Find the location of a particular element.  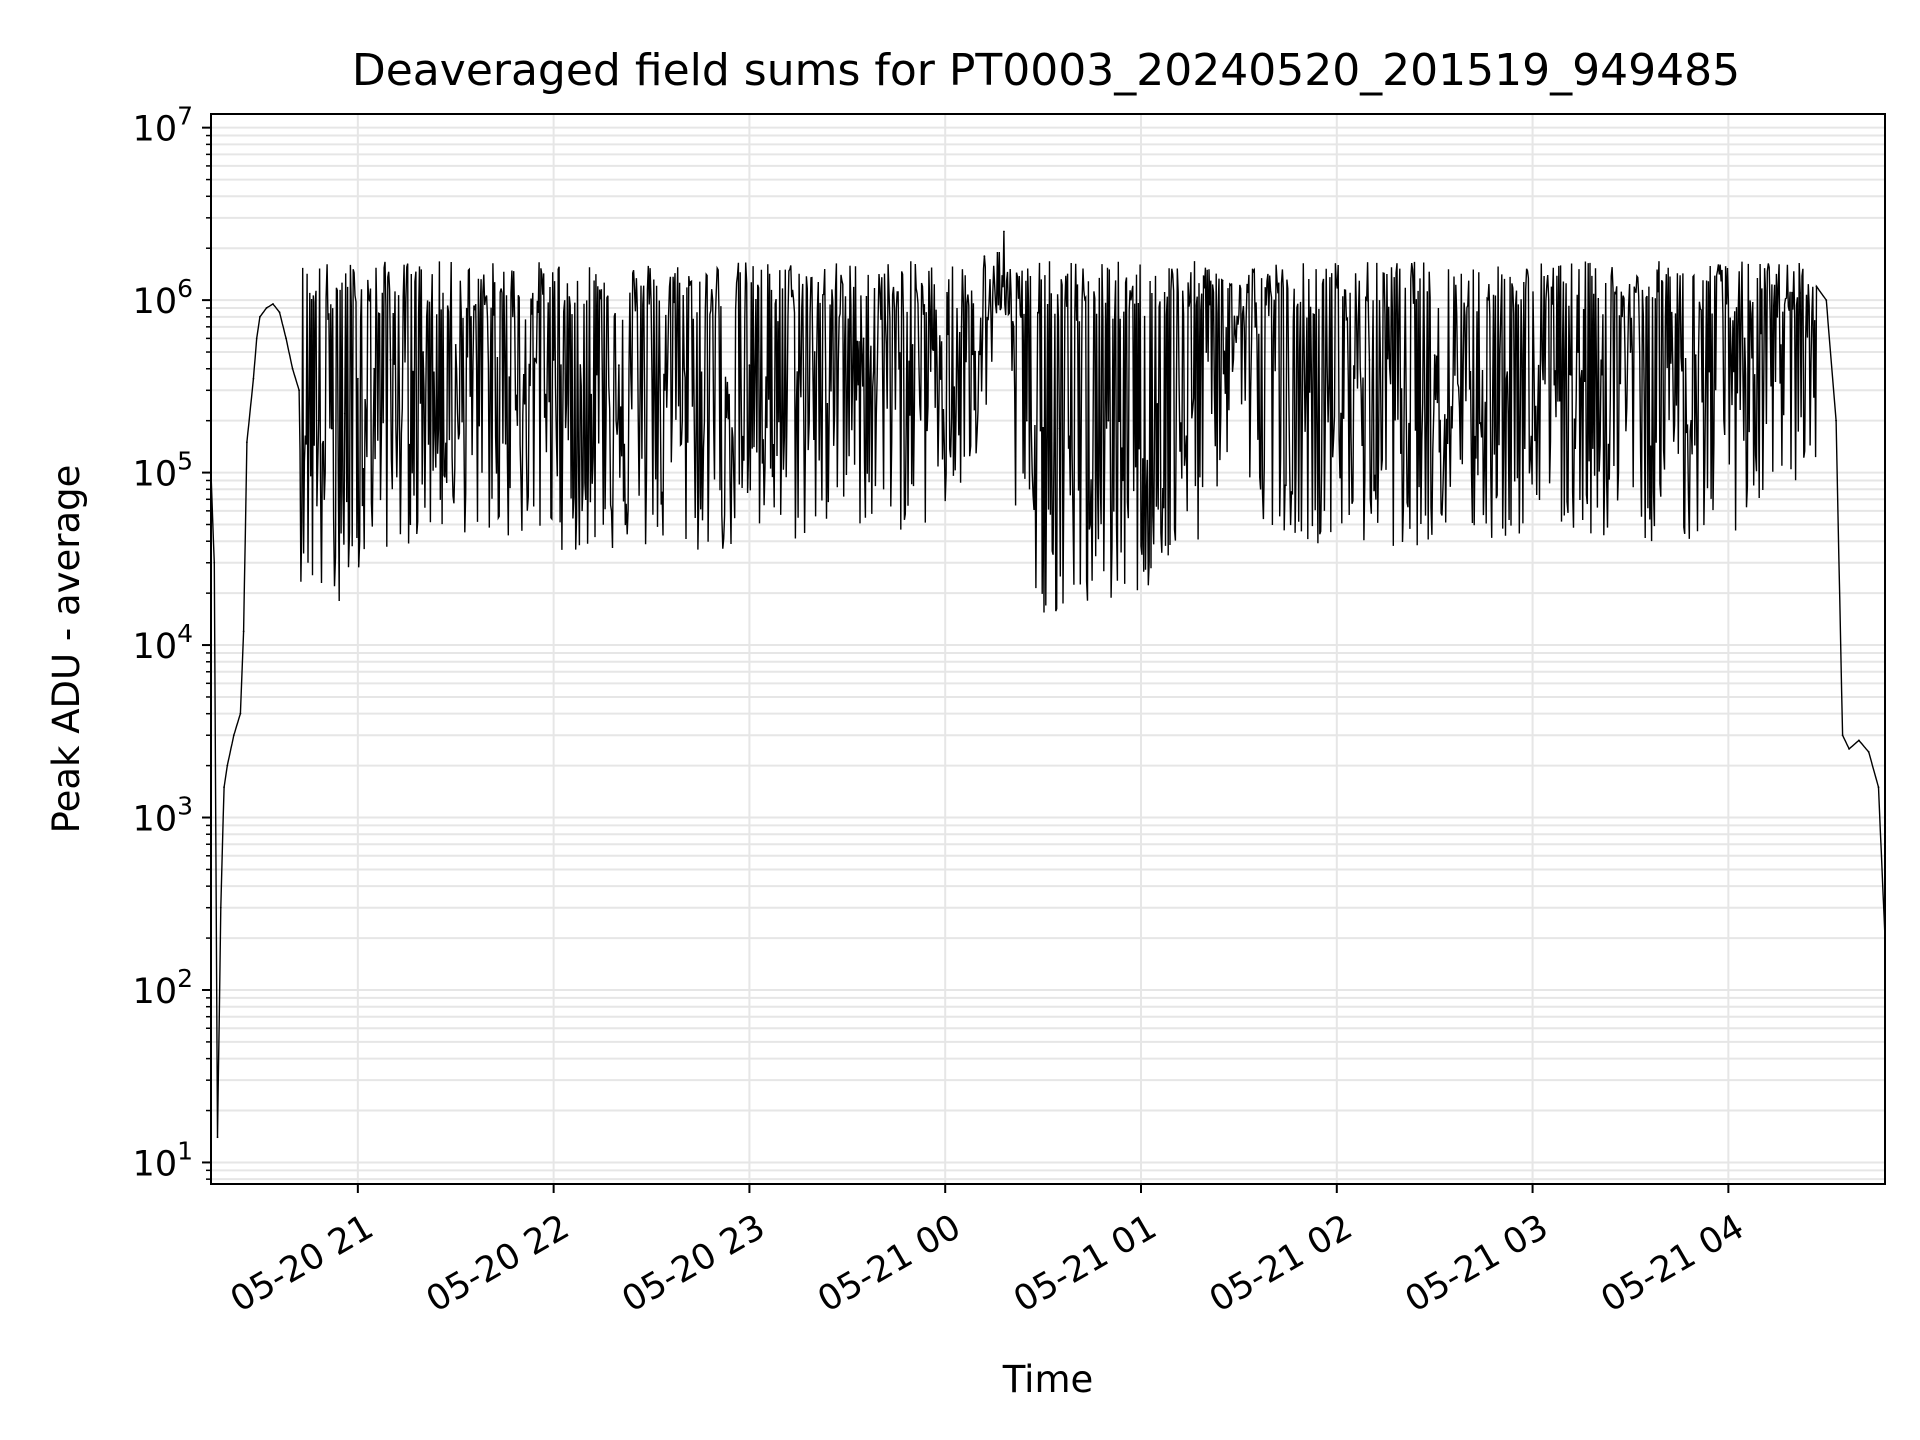

y-tick-label: 10⁶ is located at coordinates (163, 298).